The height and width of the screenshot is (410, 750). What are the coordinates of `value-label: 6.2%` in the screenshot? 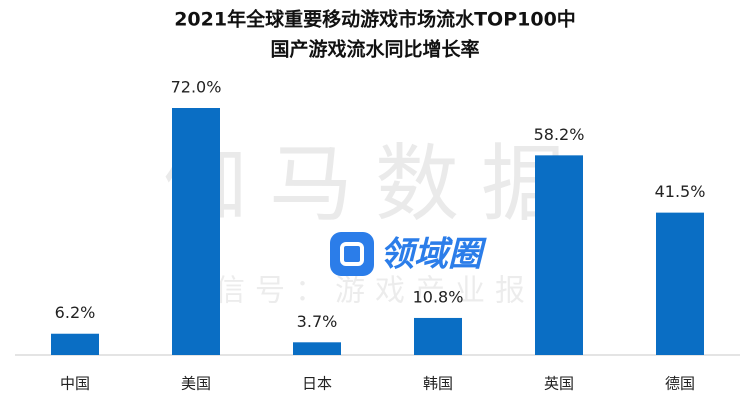 It's located at (75, 312).